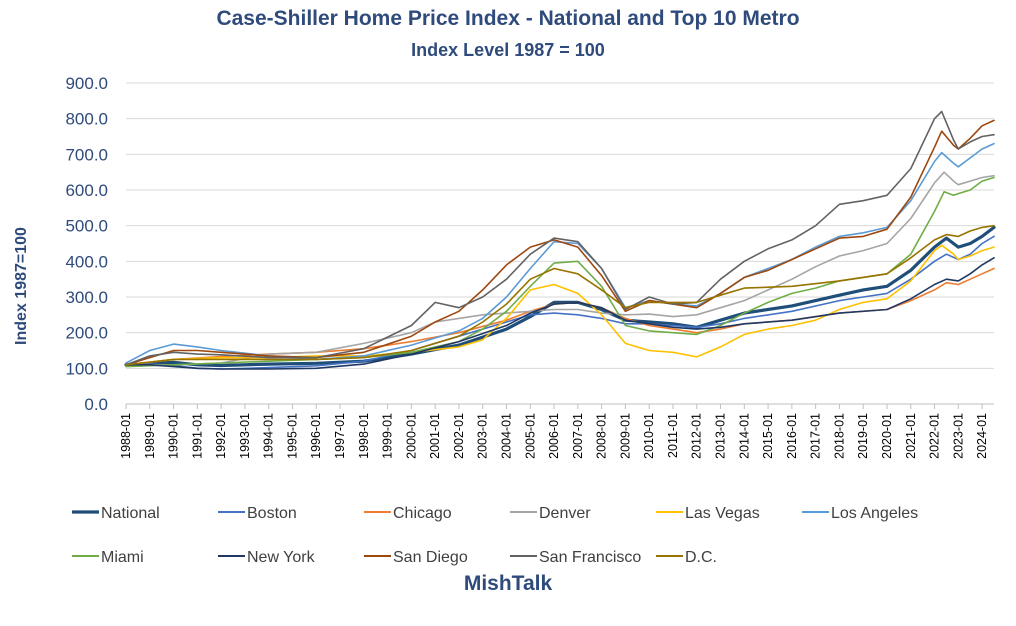  What do you see at coordinates (86, 368) in the screenshot?
I see `y-tick-label: 100.0` at bounding box center [86, 368].